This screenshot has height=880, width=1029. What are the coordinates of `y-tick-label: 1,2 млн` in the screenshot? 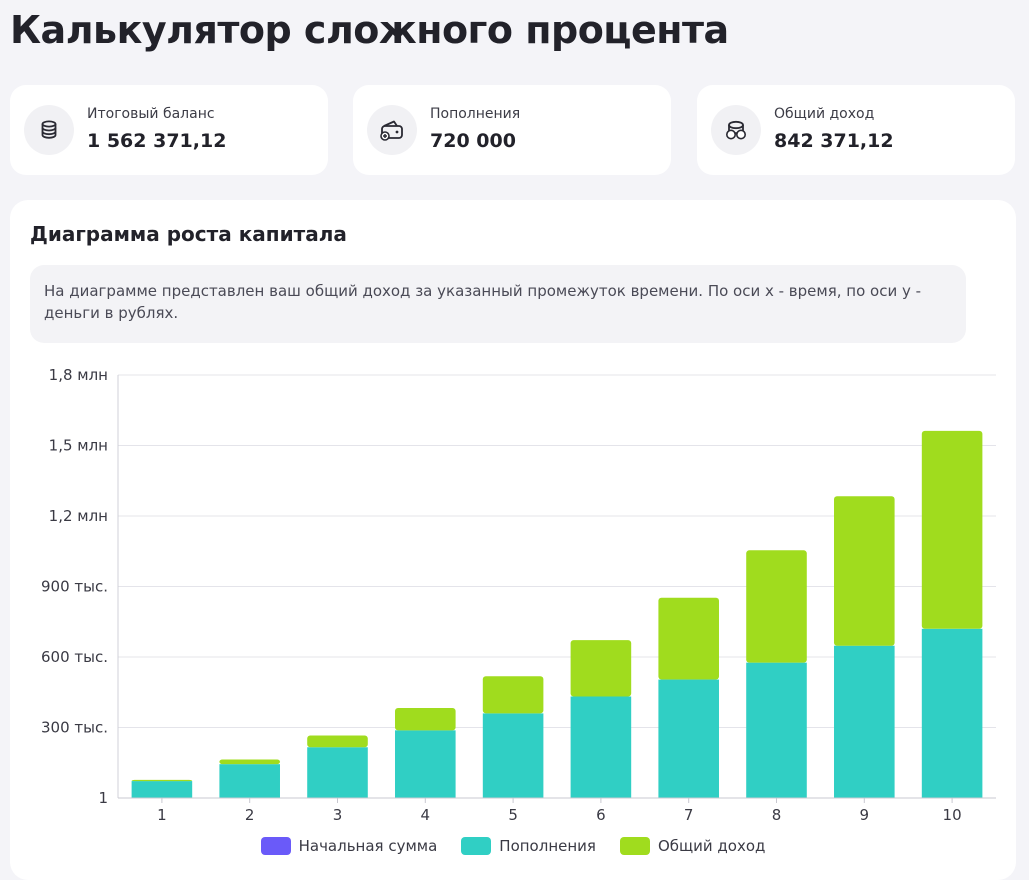 It's located at (78, 516).